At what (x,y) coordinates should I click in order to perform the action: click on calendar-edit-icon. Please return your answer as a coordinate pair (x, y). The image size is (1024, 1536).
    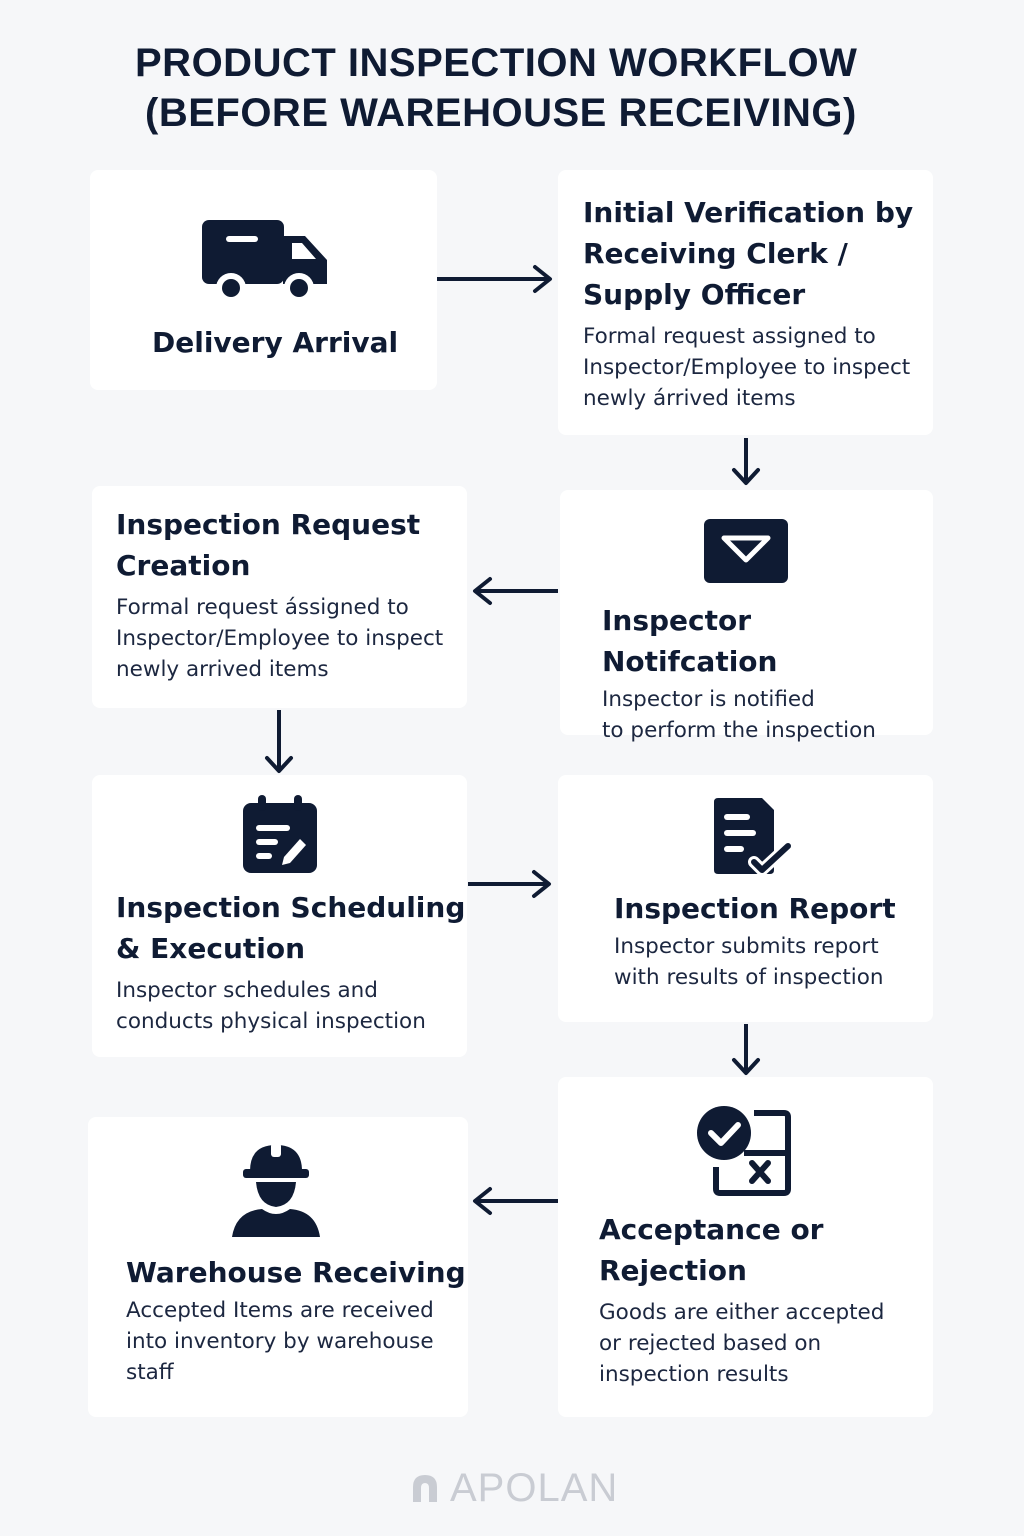
    Looking at the image, I should click on (280, 834).